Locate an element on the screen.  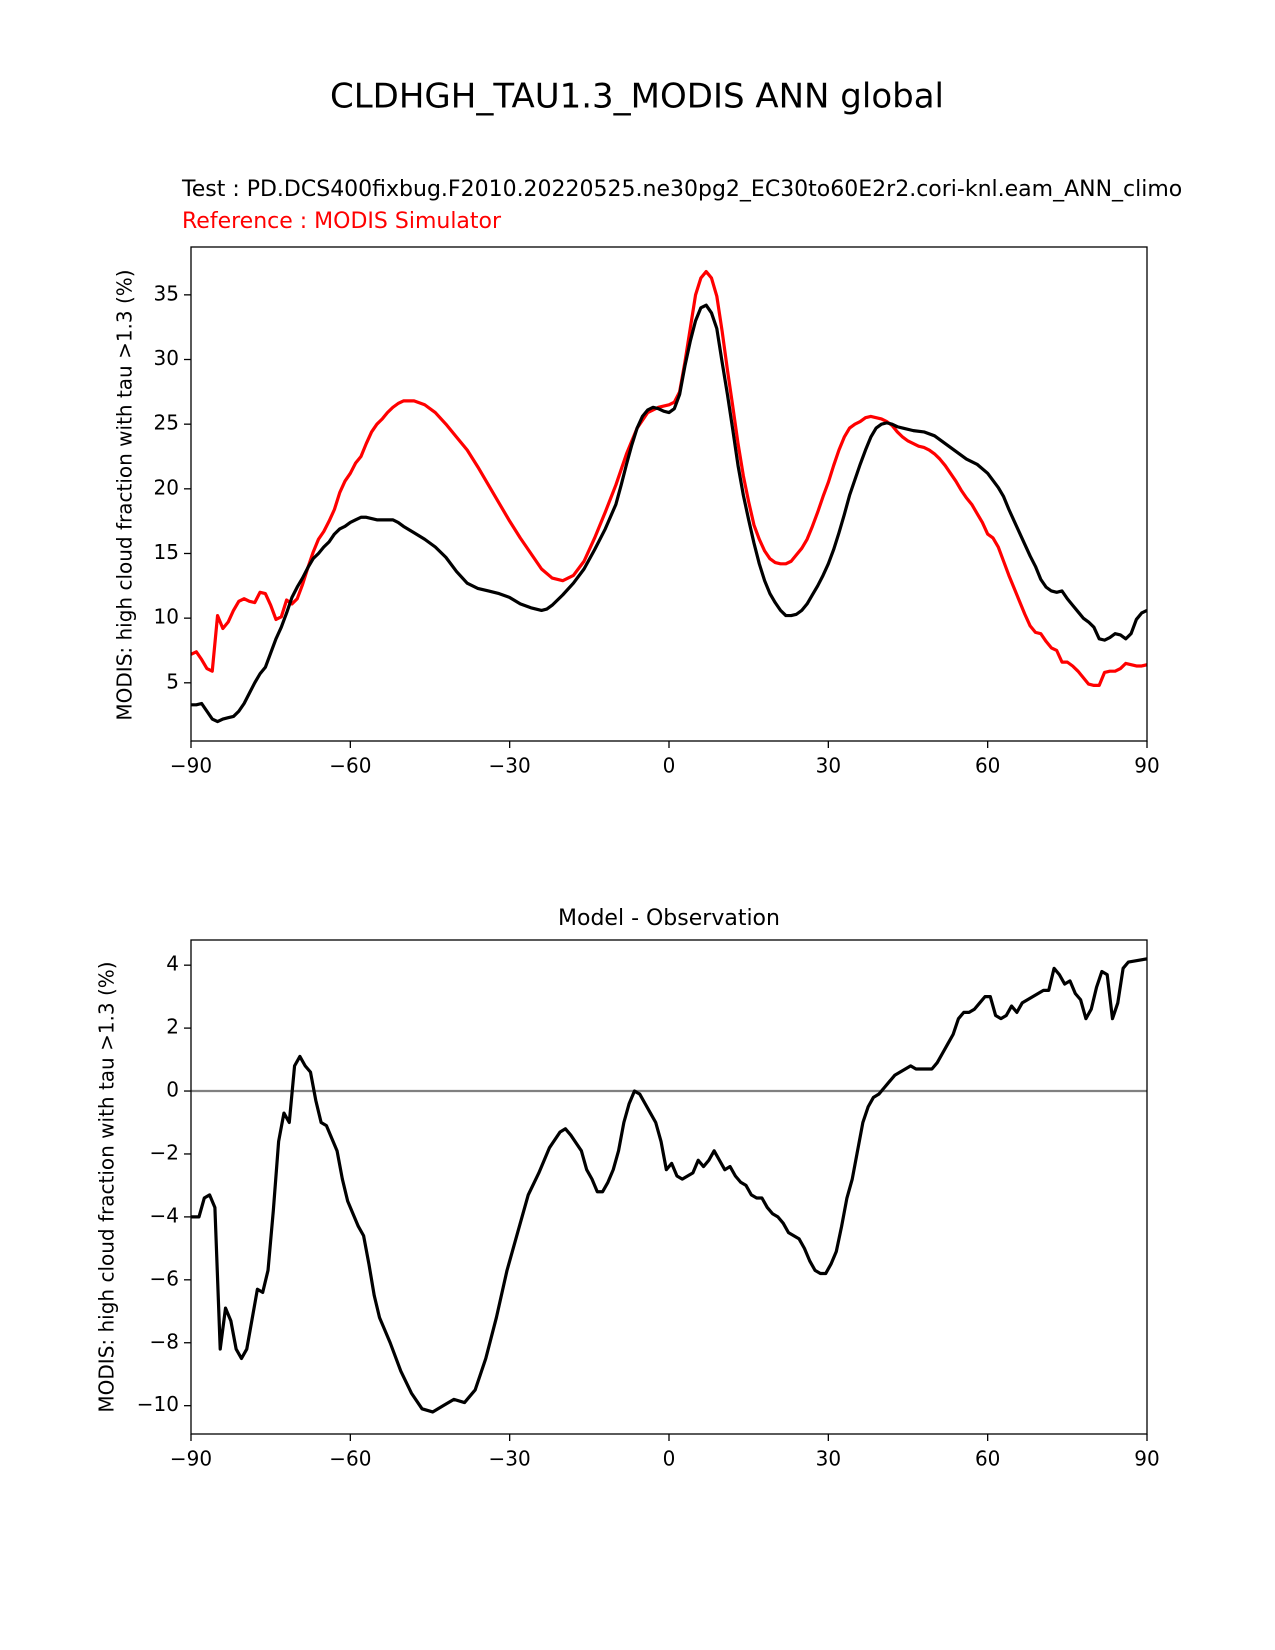
top-x-tick-label: −60 is located at coordinates (350, 766).